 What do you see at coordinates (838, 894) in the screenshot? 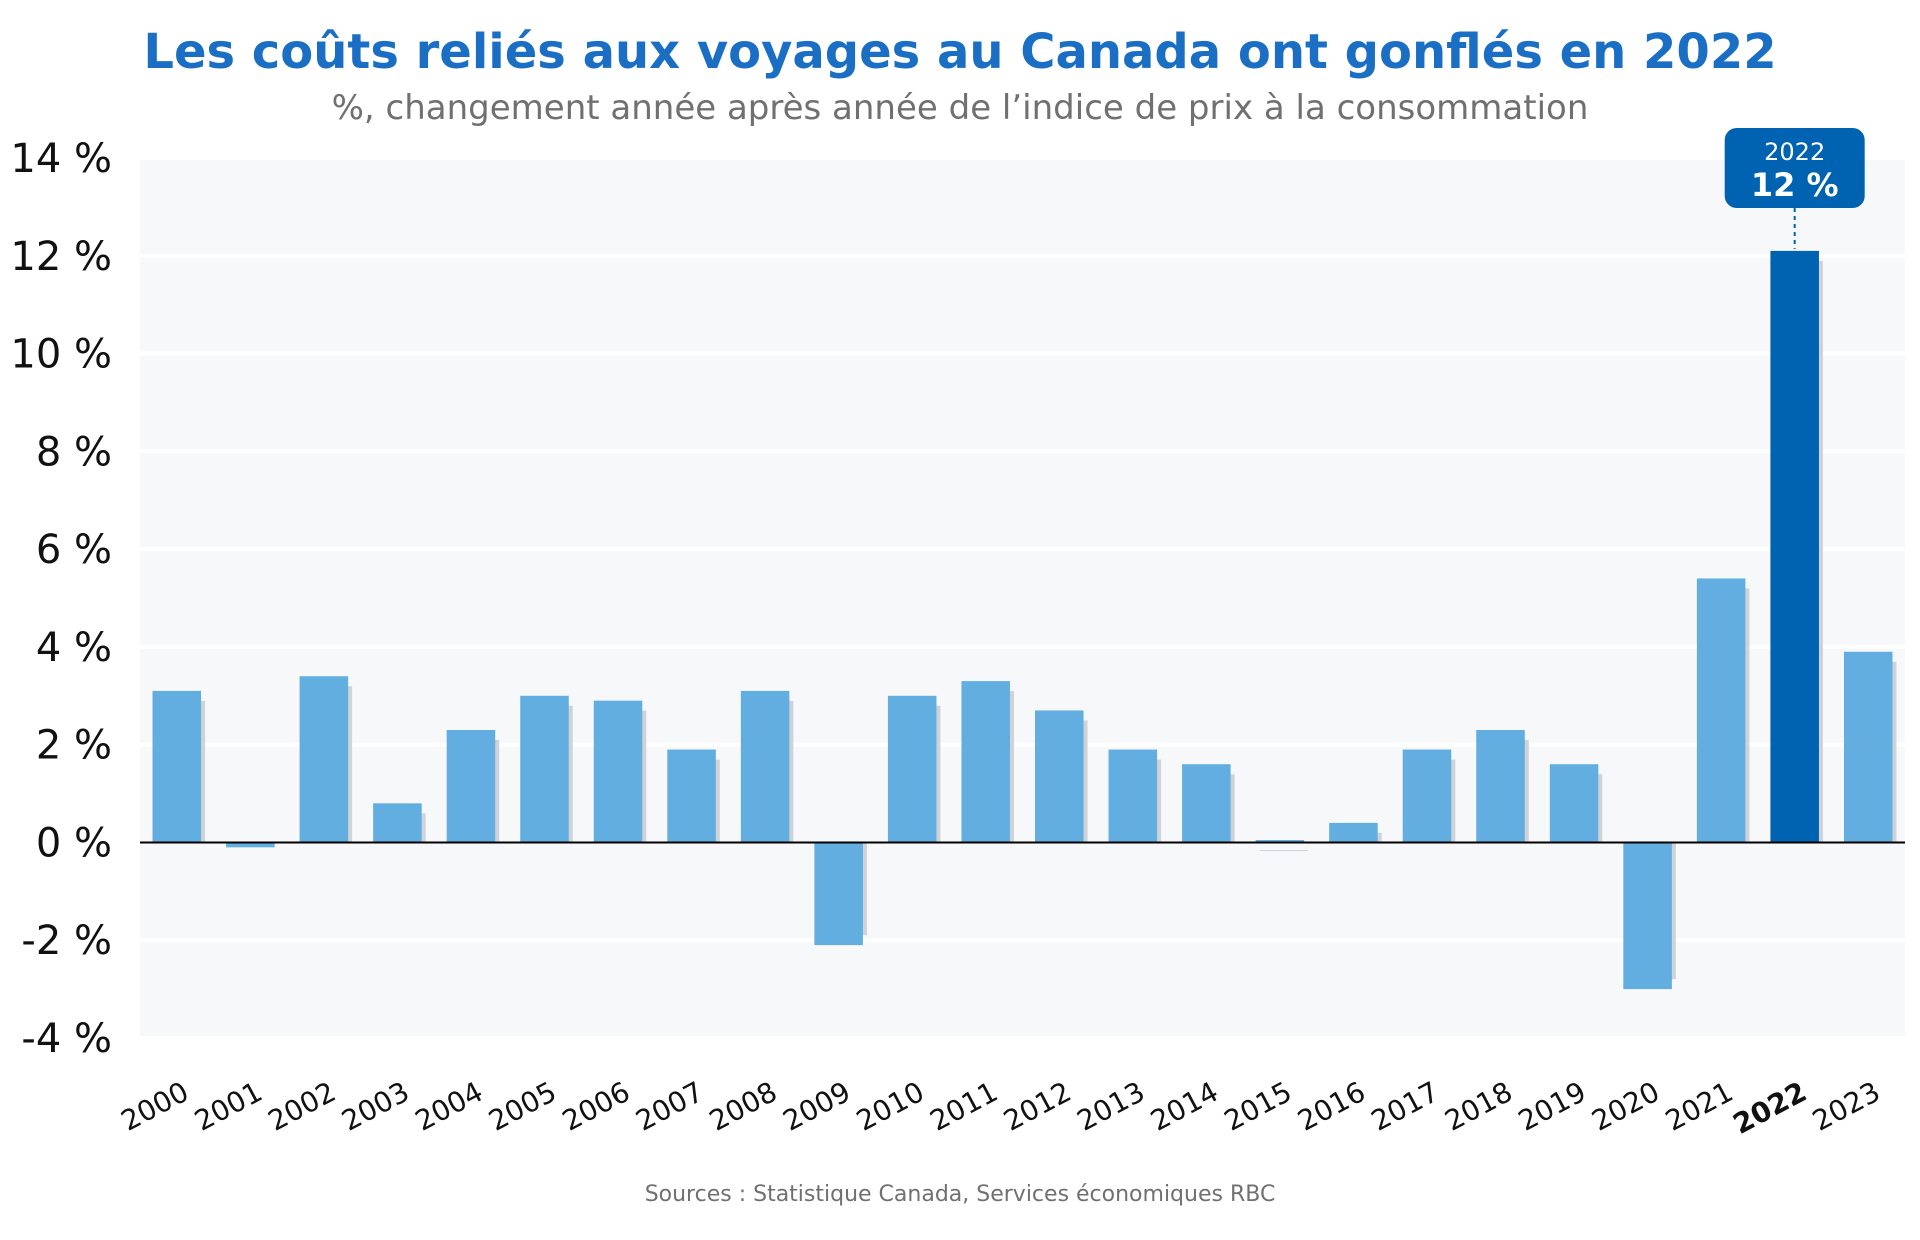
I see `bar-2009` at bounding box center [838, 894].